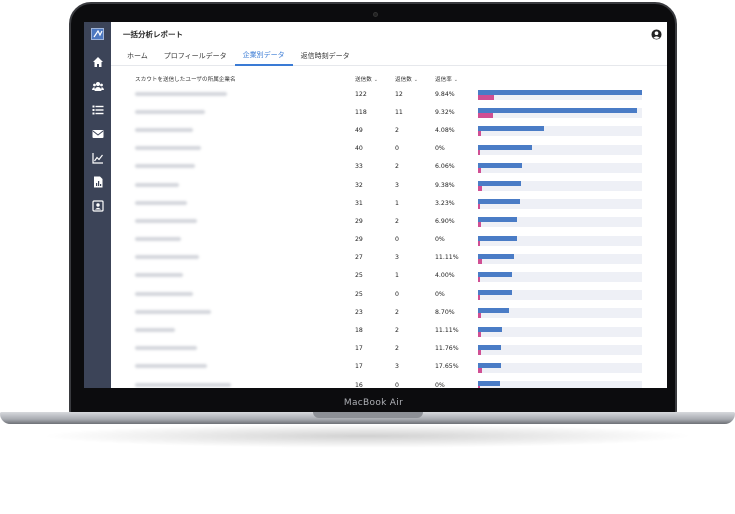 The width and height of the screenshot is (735, 514). Describe the element at coordinates (390, 312) in the screenshot. I see `table-row: 23 2 8.70%` at that location.